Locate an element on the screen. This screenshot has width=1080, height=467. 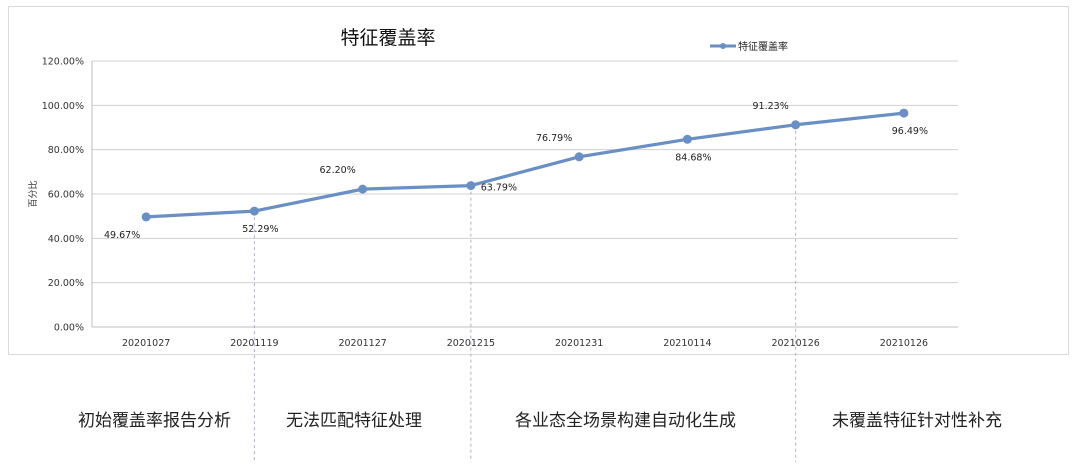
data-label: 49.67% is located at coordinates (122, 235).